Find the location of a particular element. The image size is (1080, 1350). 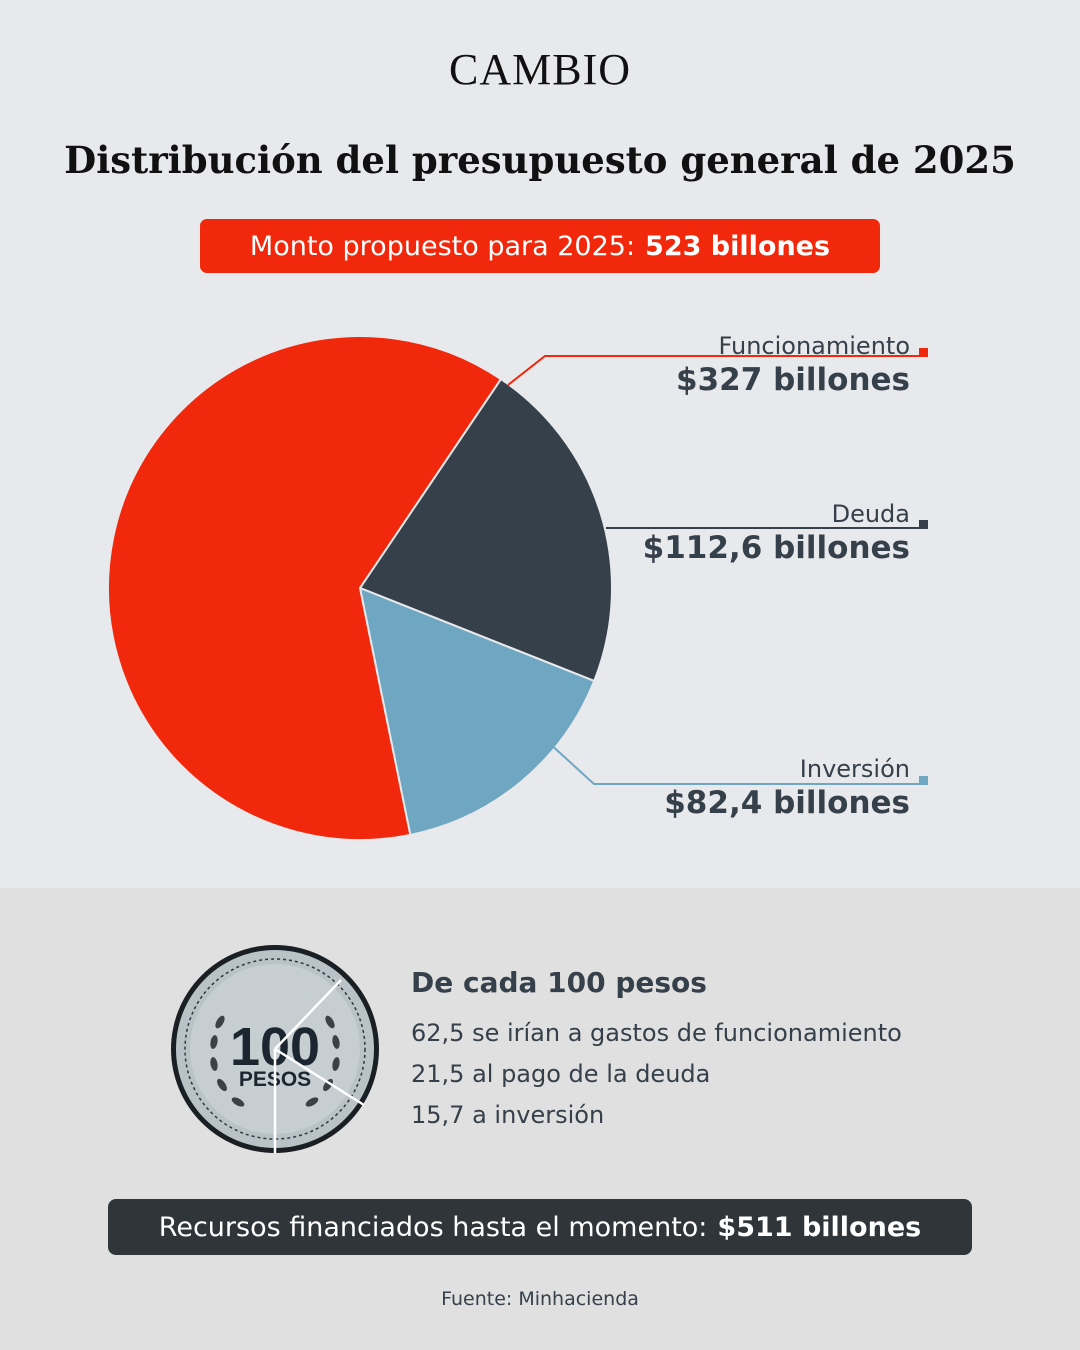

pie-slice-inversion is located at coordinates (477, 711).